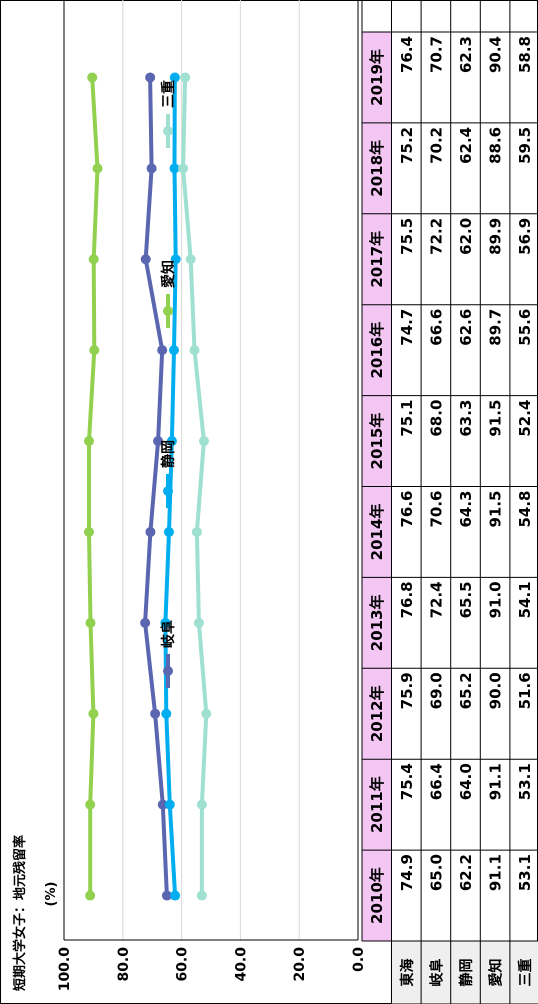 This screenshot has width=538, height=1004. Describe the element at coordinates (377, 804) in the screenshot. I see `table-header-cell: 2011年` at that location.